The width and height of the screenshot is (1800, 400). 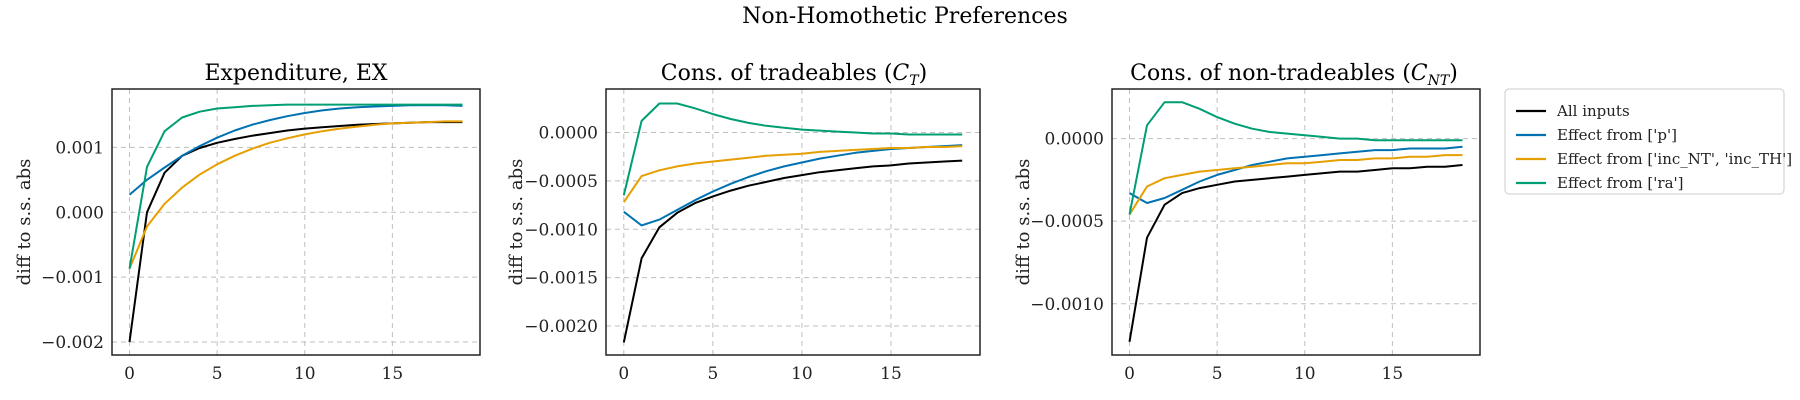 What do you see at coordinates (905, 16) in the screenshot?
I see `figure-title: Non-Homothetic Preferences` at bounding box center [905, 16].